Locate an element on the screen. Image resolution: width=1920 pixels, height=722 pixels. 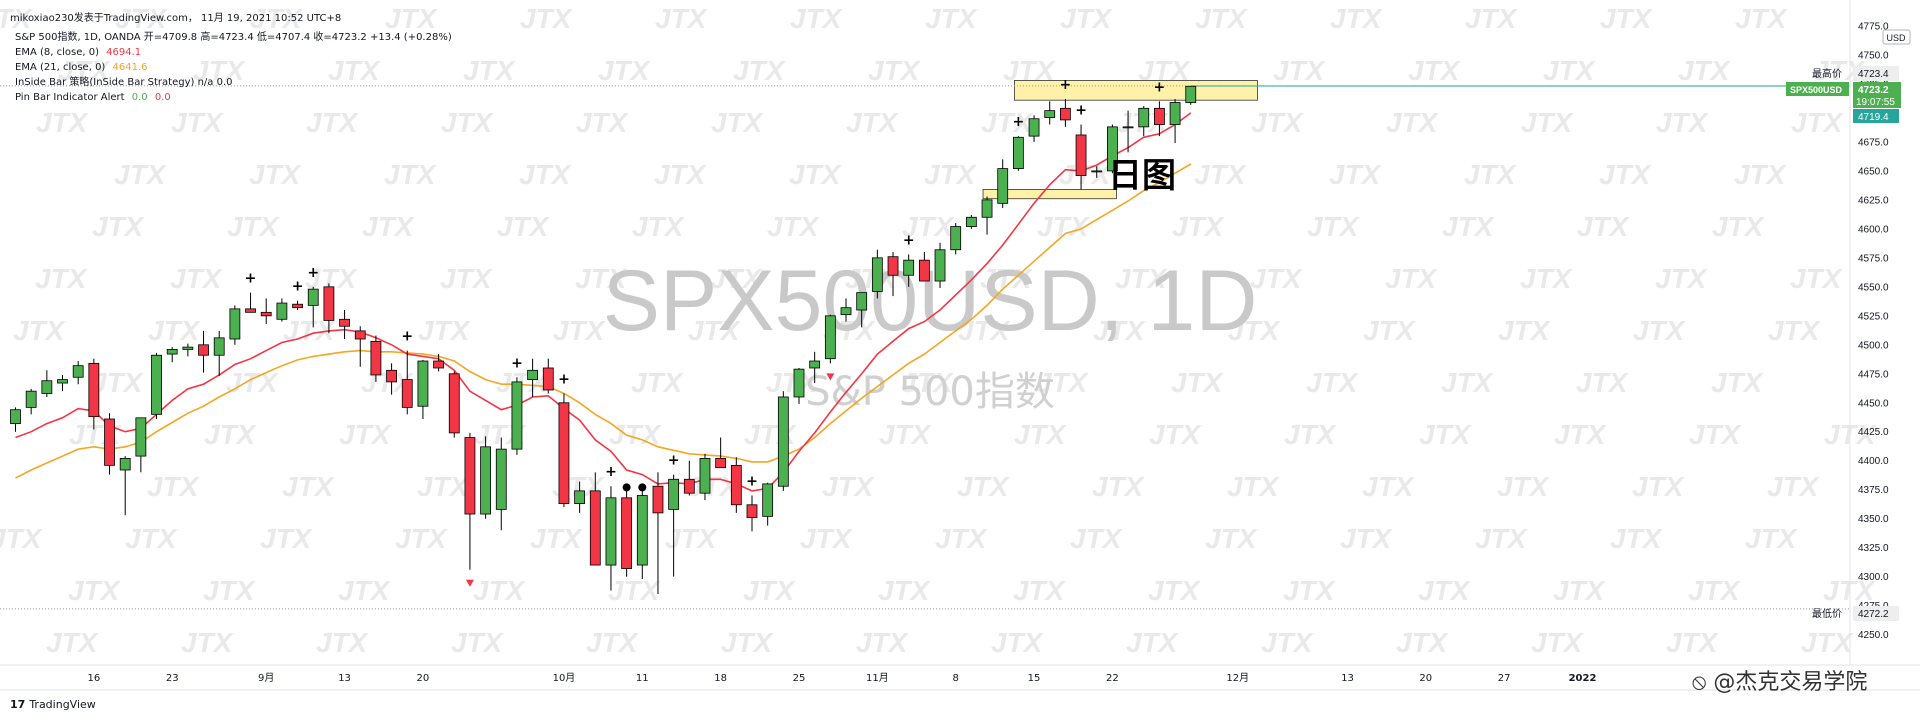
legend-ema21-row: EMA (21, close, 0) 4641.6 is located at coordinates (233, 67).